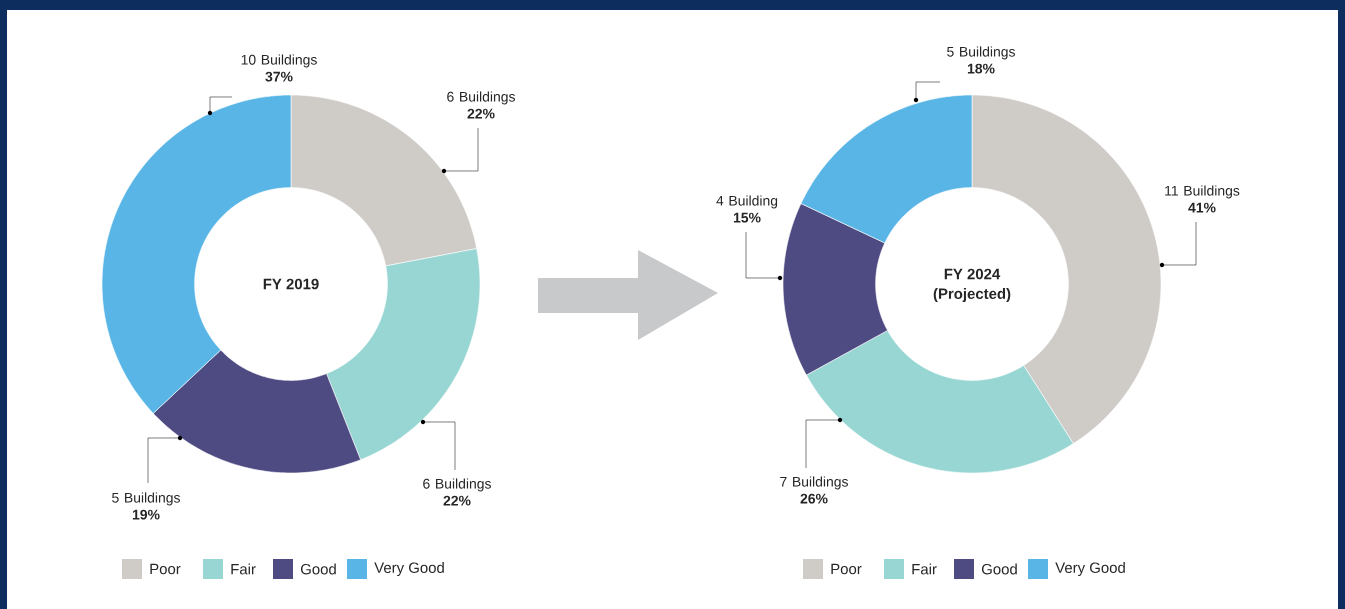 The image size is (1345, 609). What do you see at coordinates (747, 209) in the screenshot?
I see `data-label: 4 Building 15%` at bounding box center [747, 209].